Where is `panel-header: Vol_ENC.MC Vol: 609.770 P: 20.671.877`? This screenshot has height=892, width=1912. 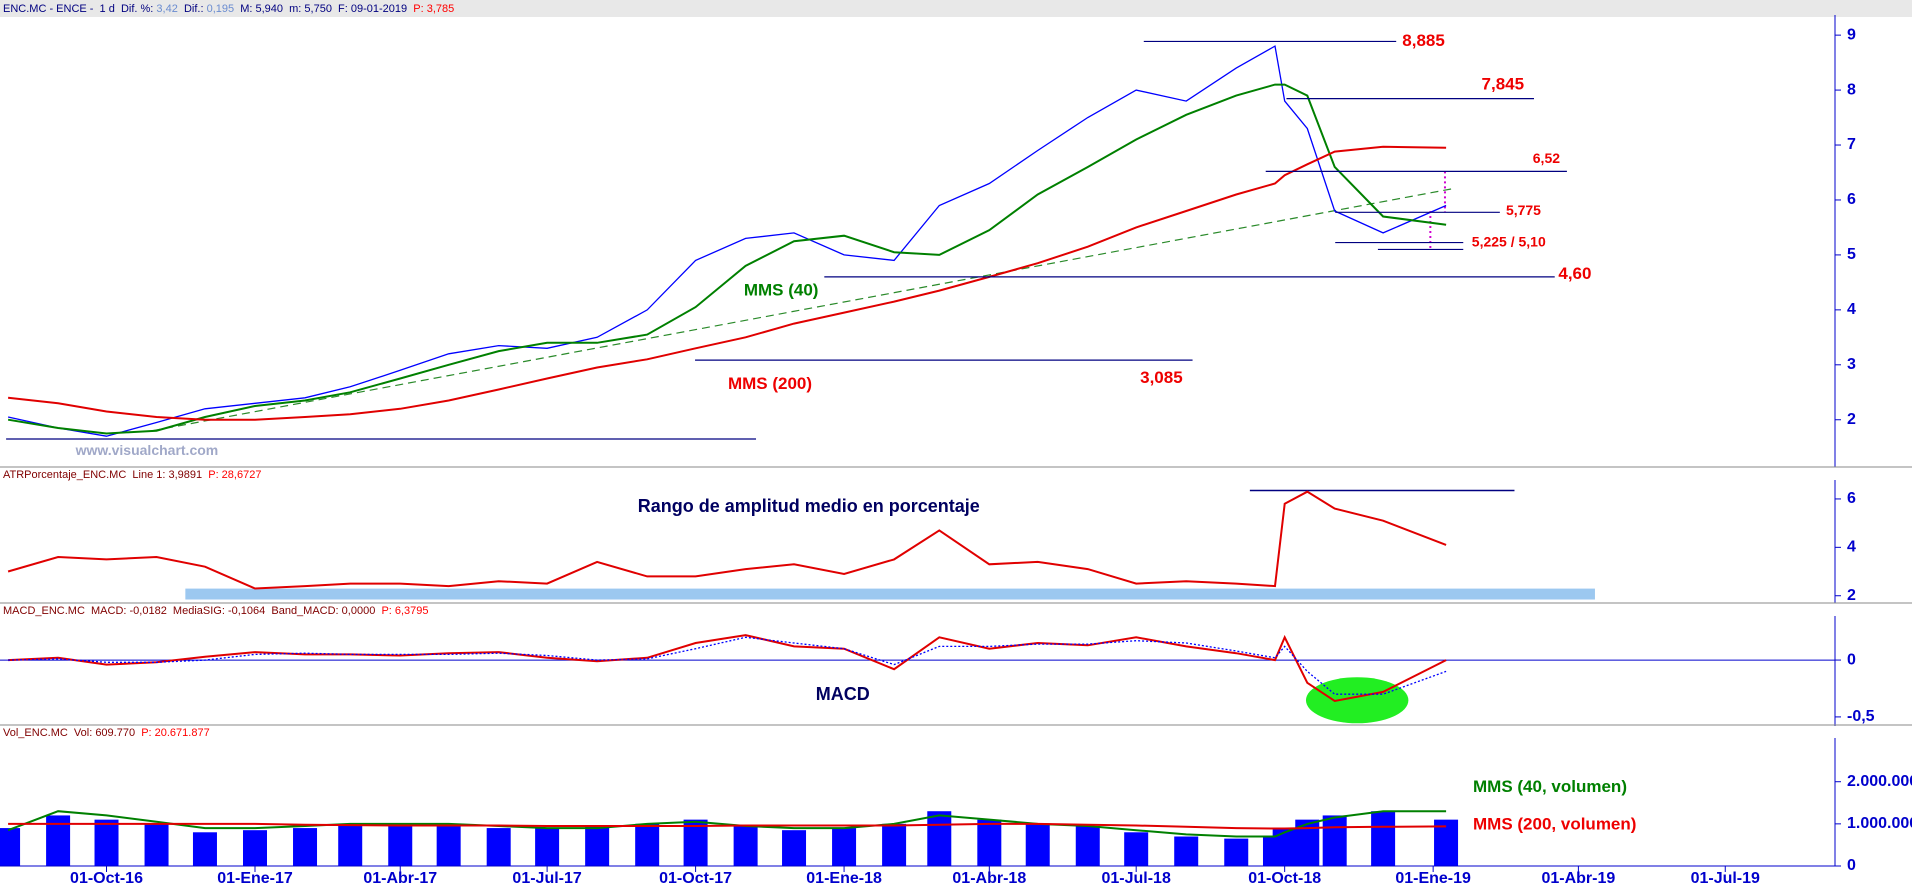 panel-header: Vol_ENC.MC Vol: 609.770 P: 20.671.877 is located at coordinates (106, 733).